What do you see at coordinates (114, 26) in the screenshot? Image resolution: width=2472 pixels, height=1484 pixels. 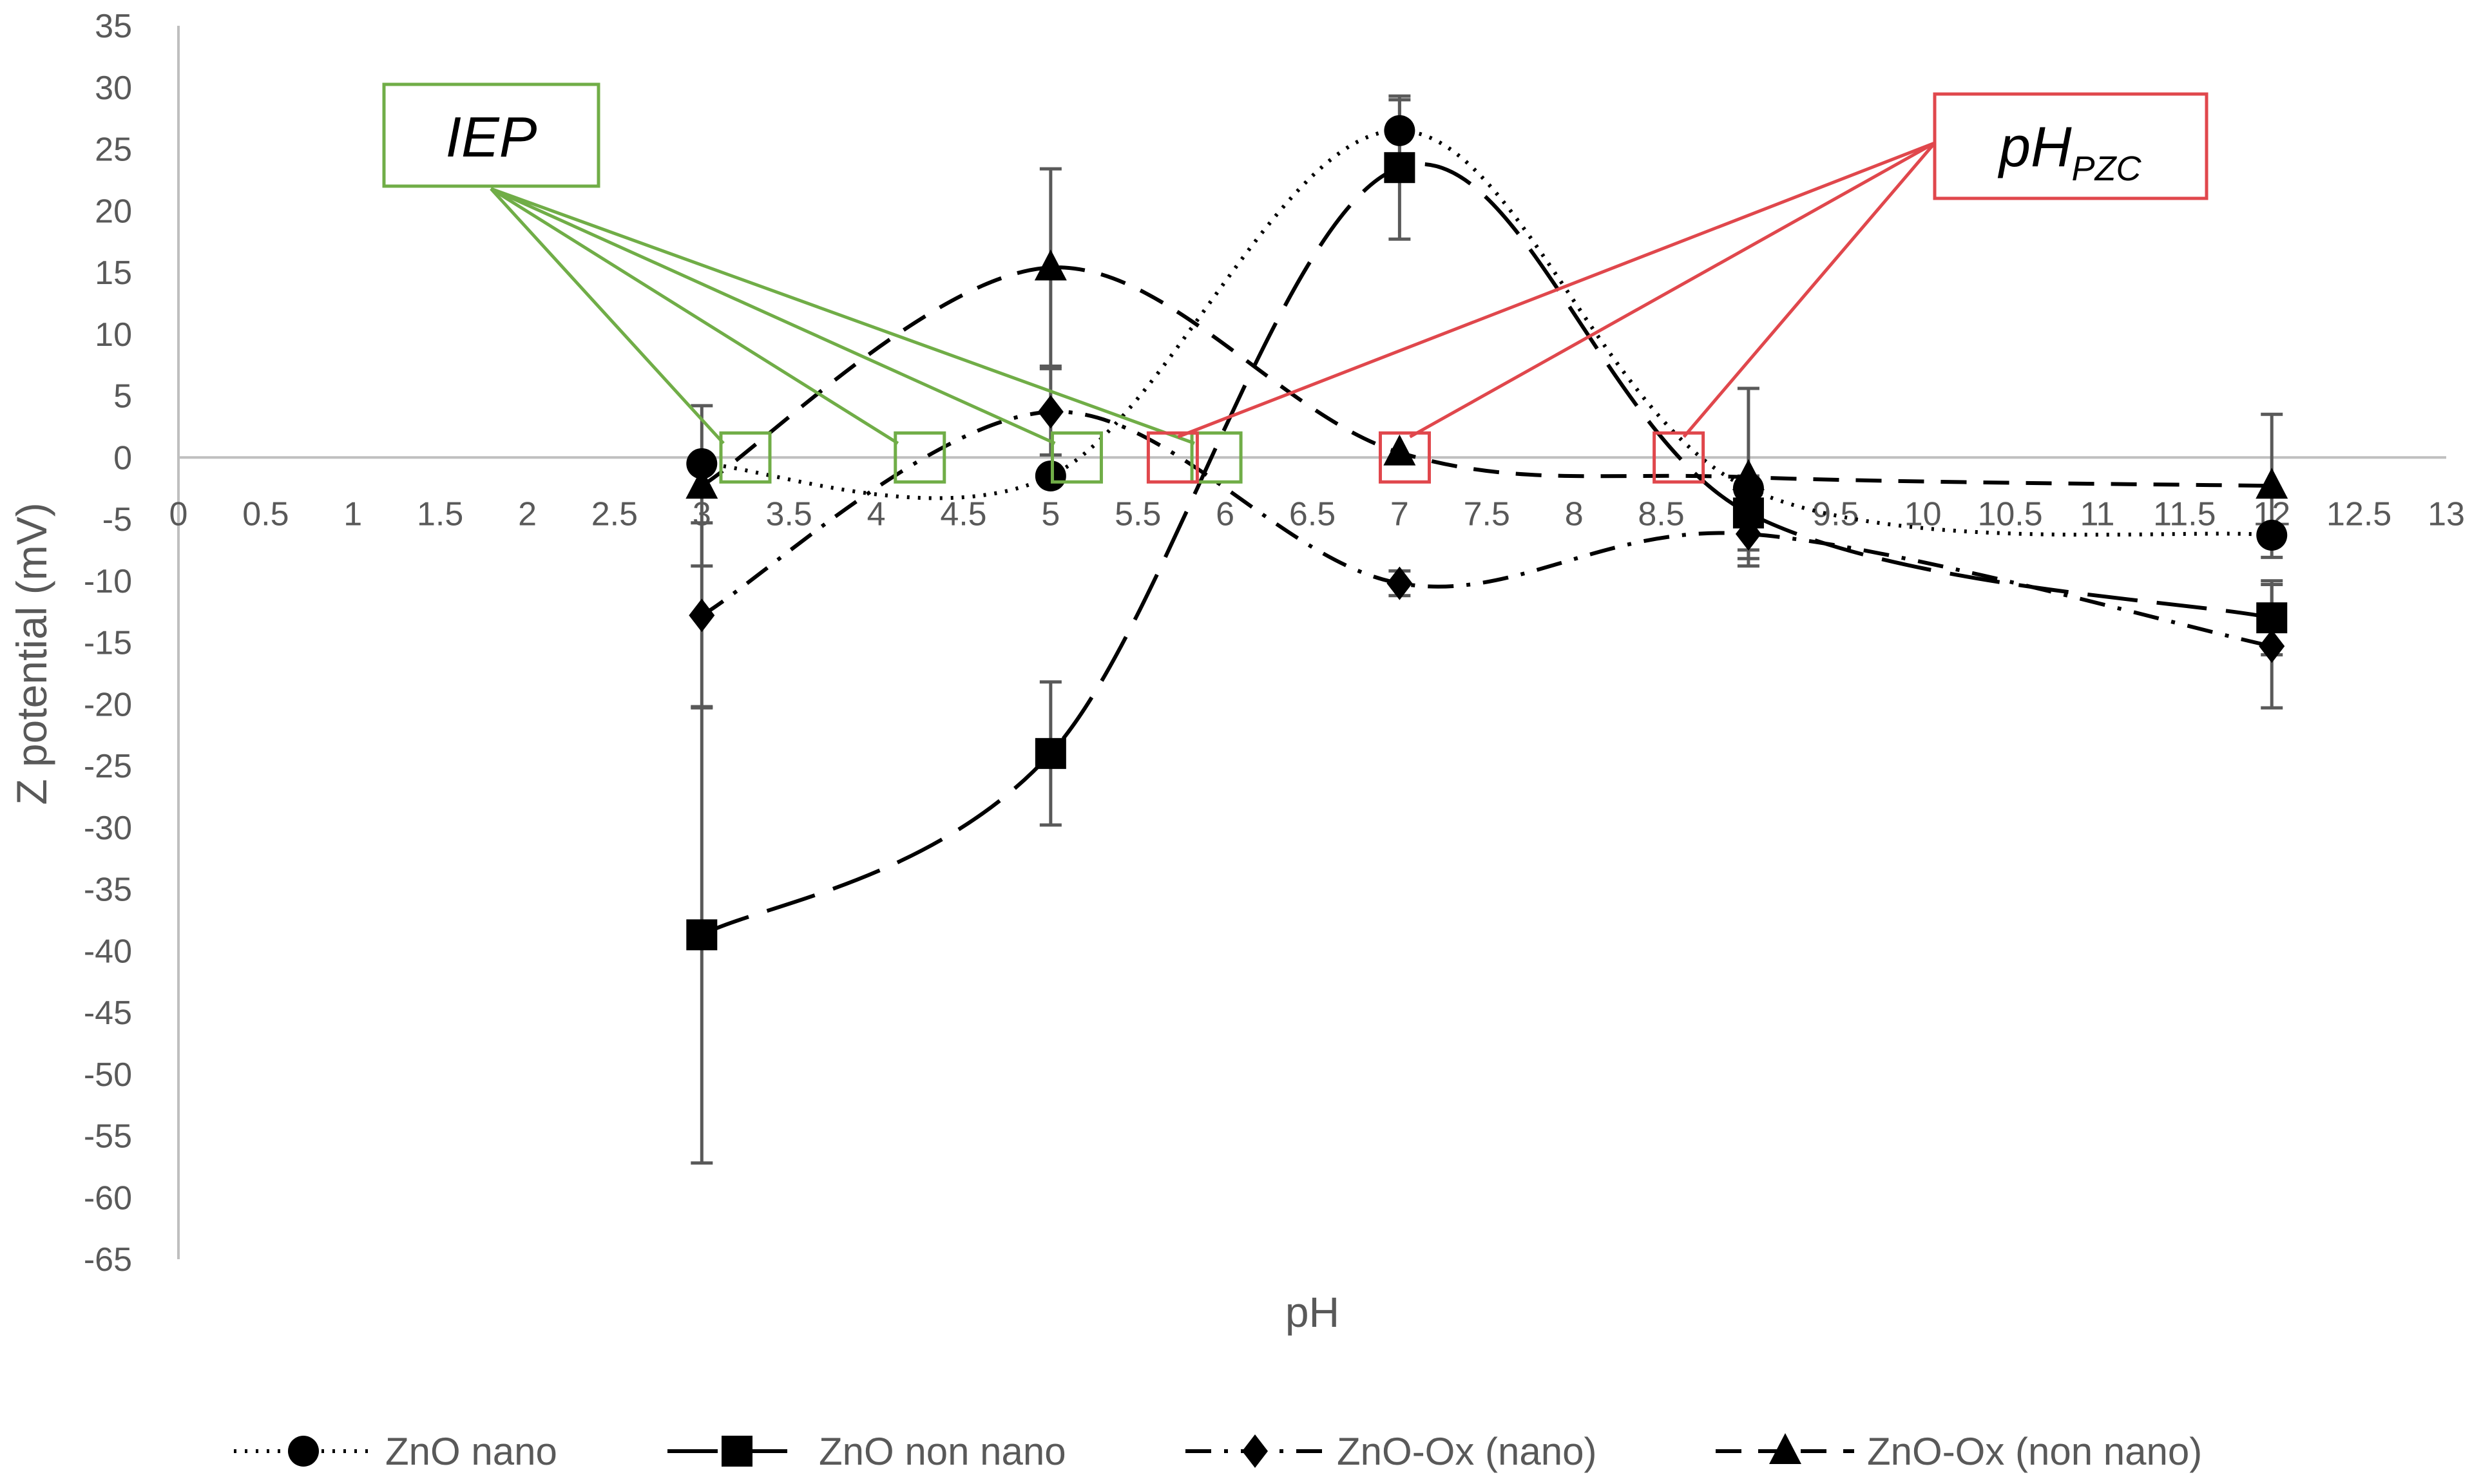 I see `y-tick-label: 35` at bounding box center [114, 26].